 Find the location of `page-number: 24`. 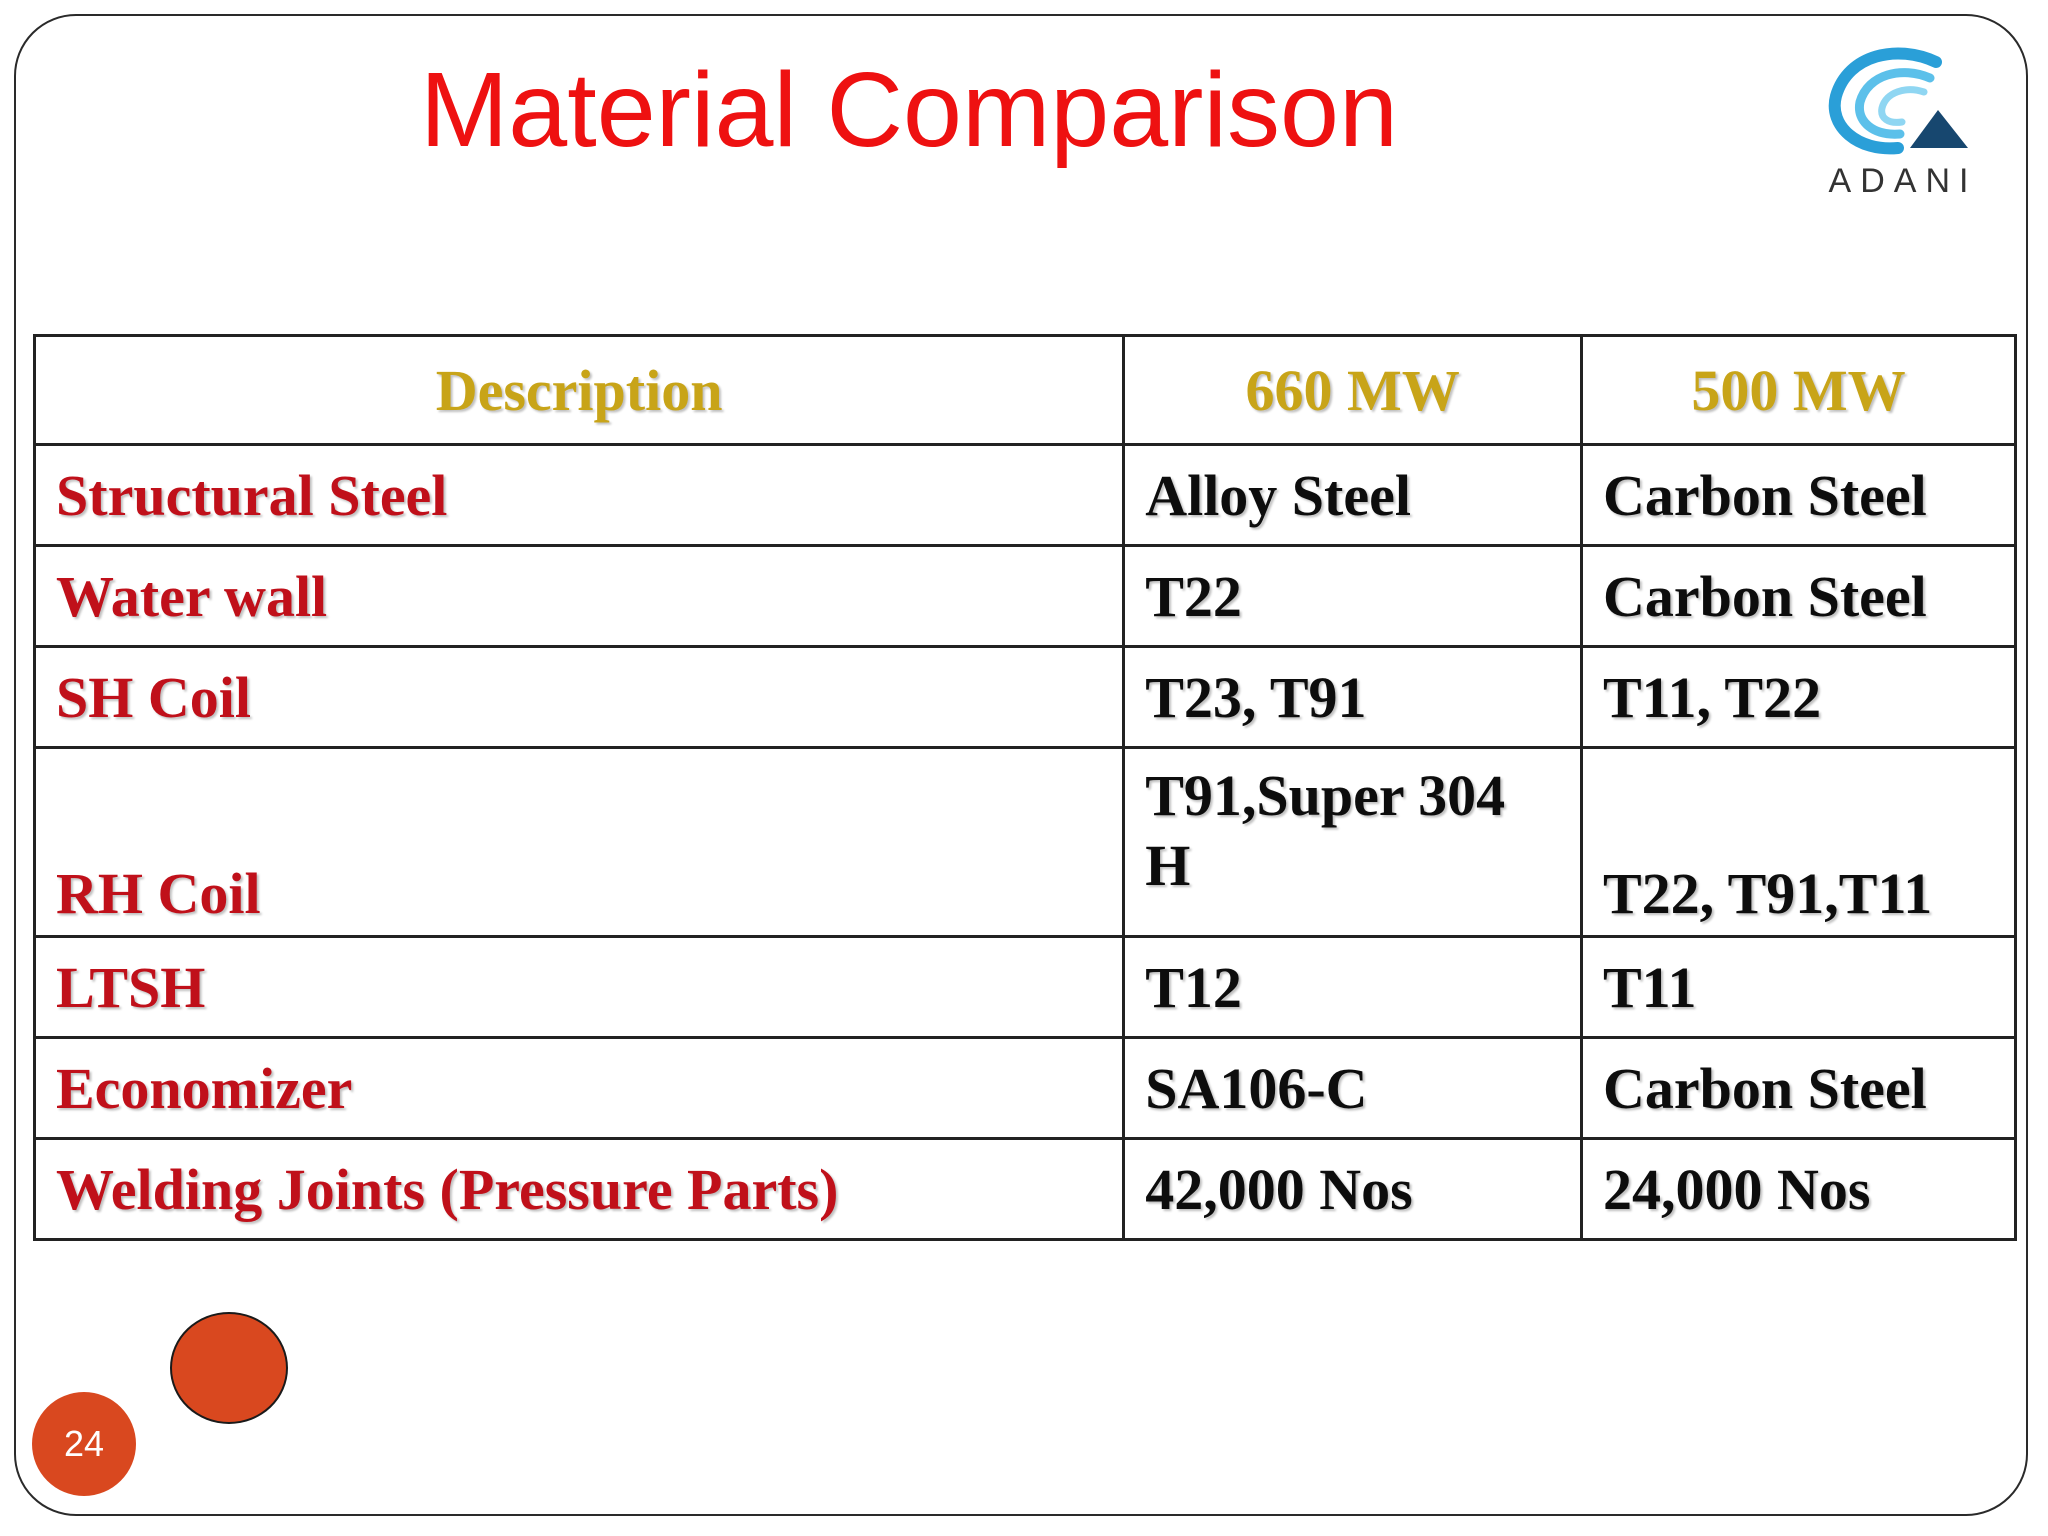

page-number: 24 is located at coordinates (84, 1443).